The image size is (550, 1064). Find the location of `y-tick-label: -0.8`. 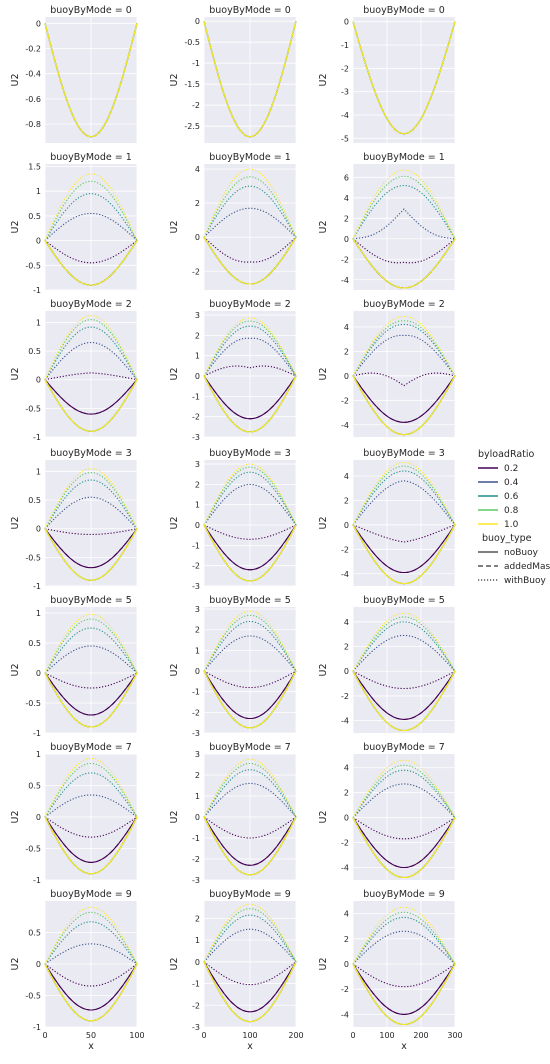

y-tick-label: -0.8 is located at coordinates (33, 124).